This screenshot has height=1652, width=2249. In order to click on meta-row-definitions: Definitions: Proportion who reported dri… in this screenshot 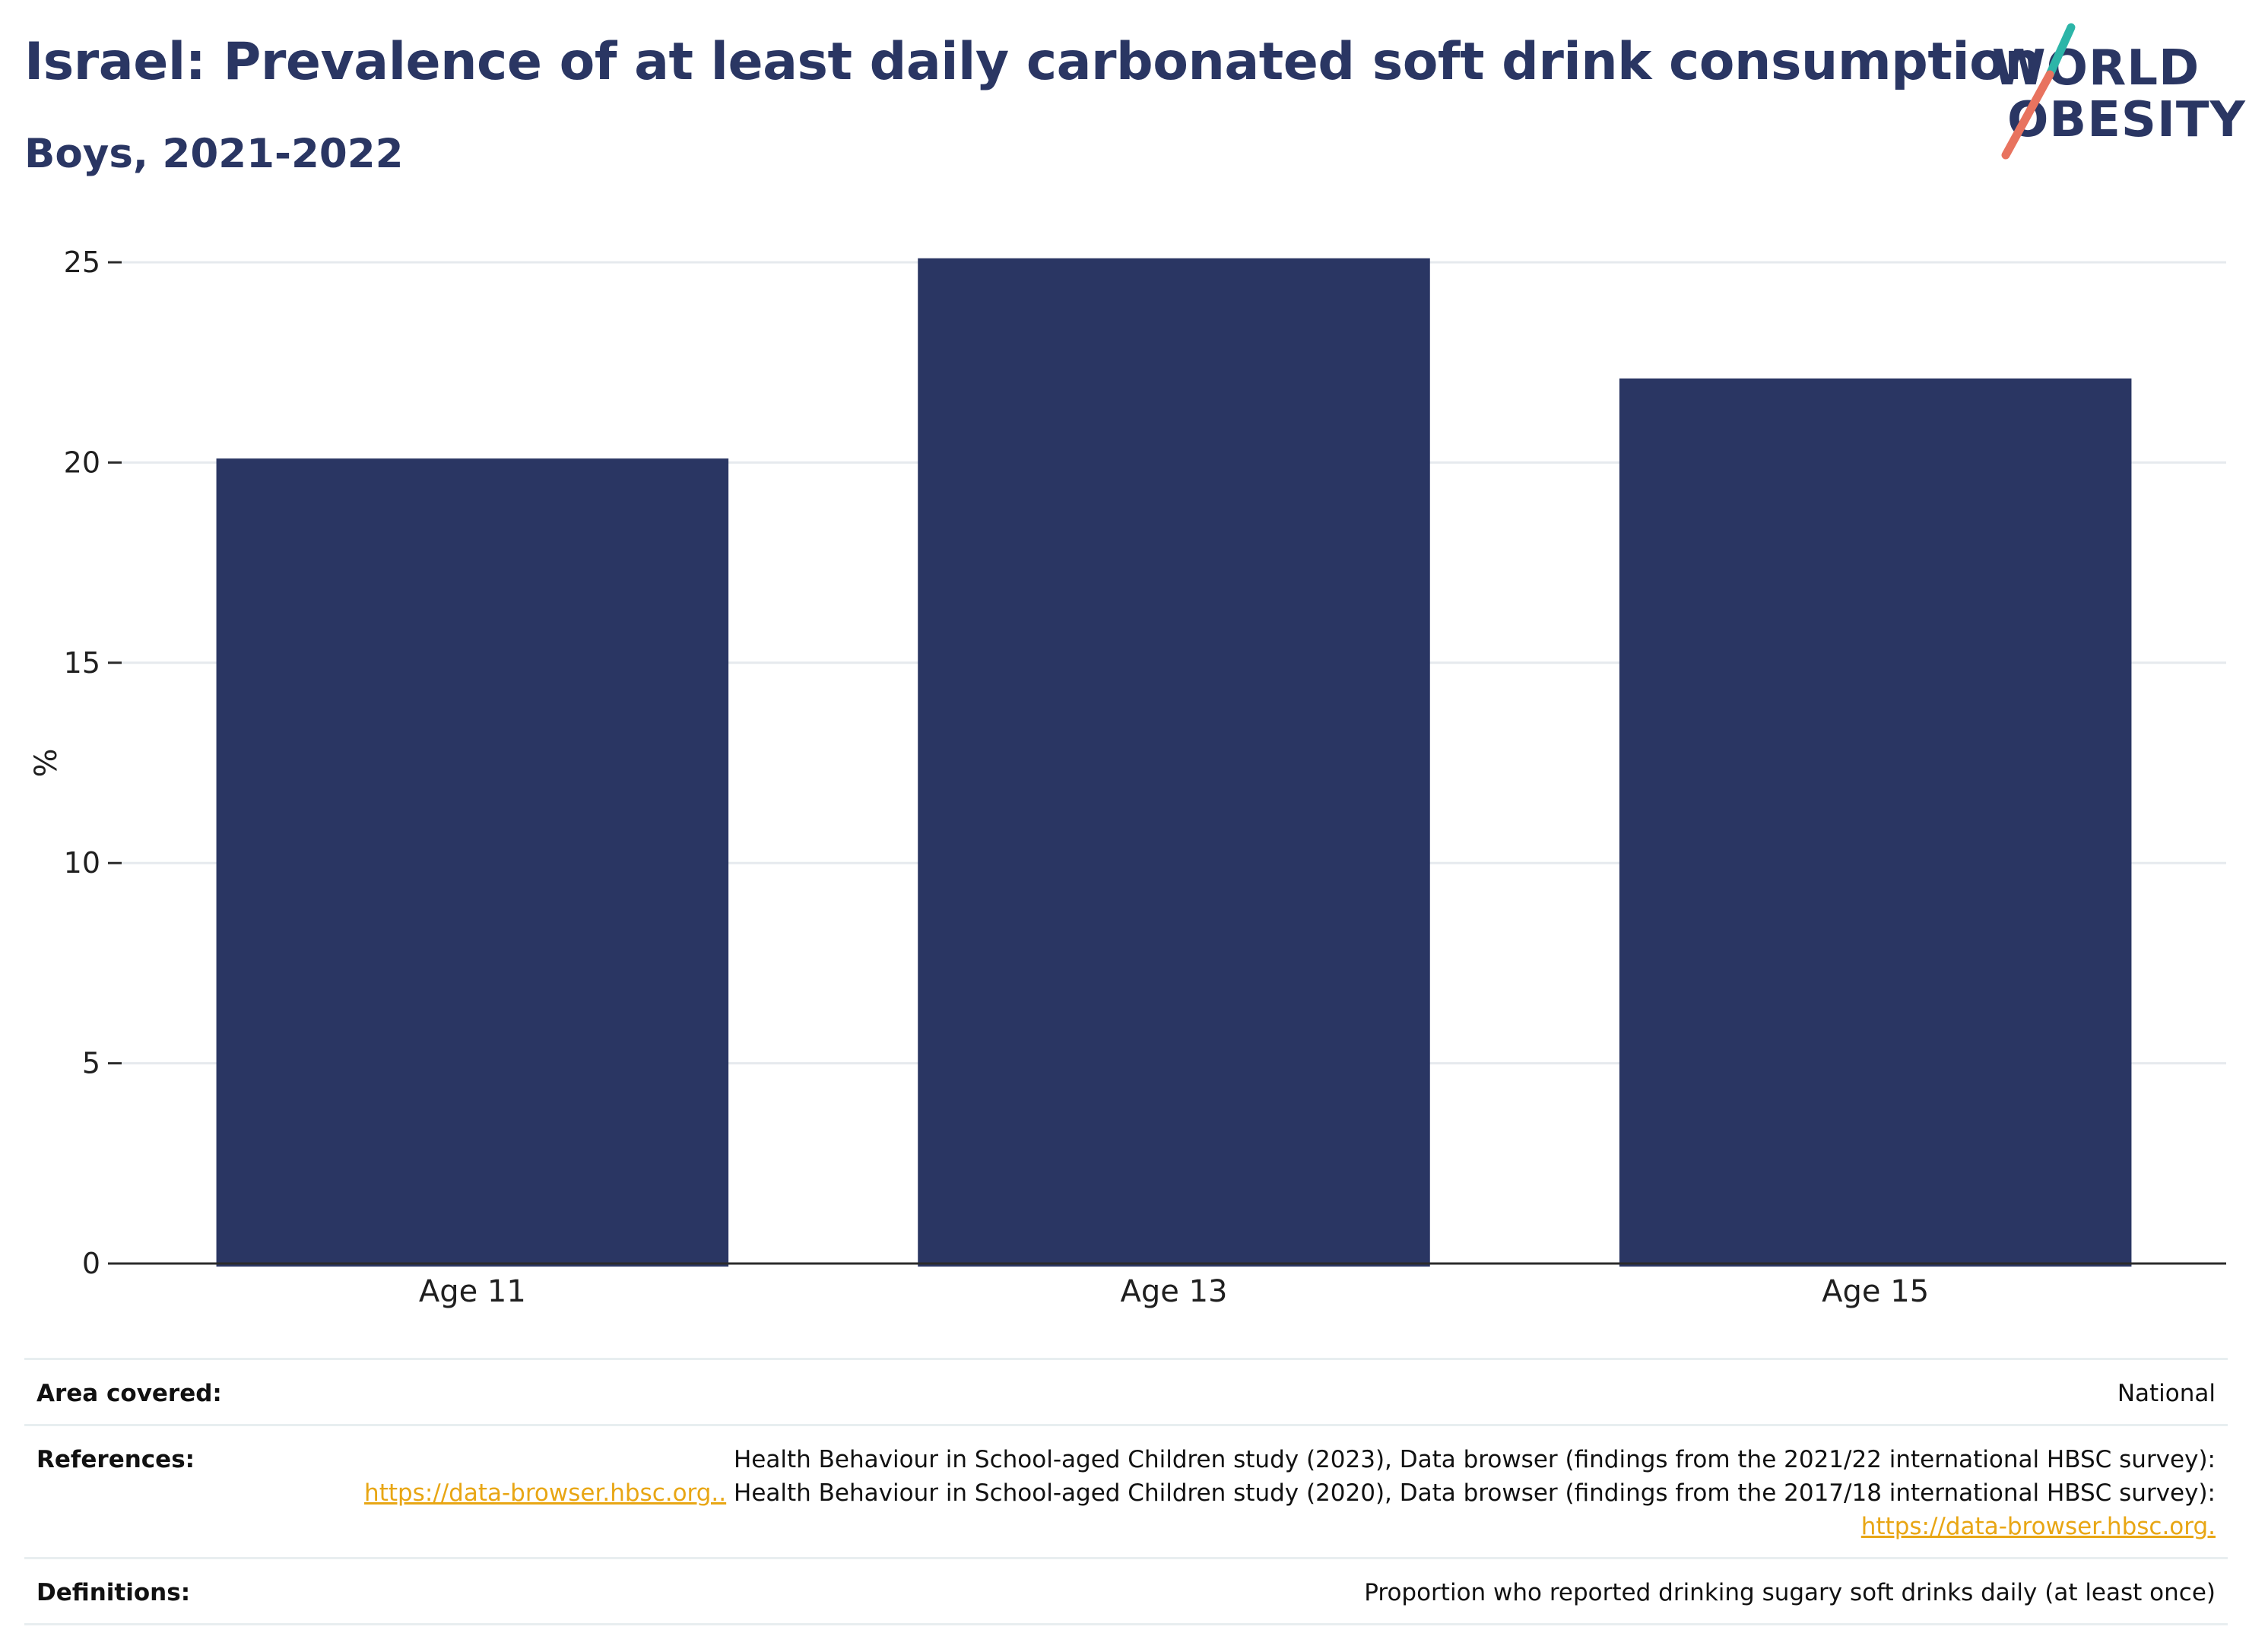, I will do `click(1126, 1591)`.